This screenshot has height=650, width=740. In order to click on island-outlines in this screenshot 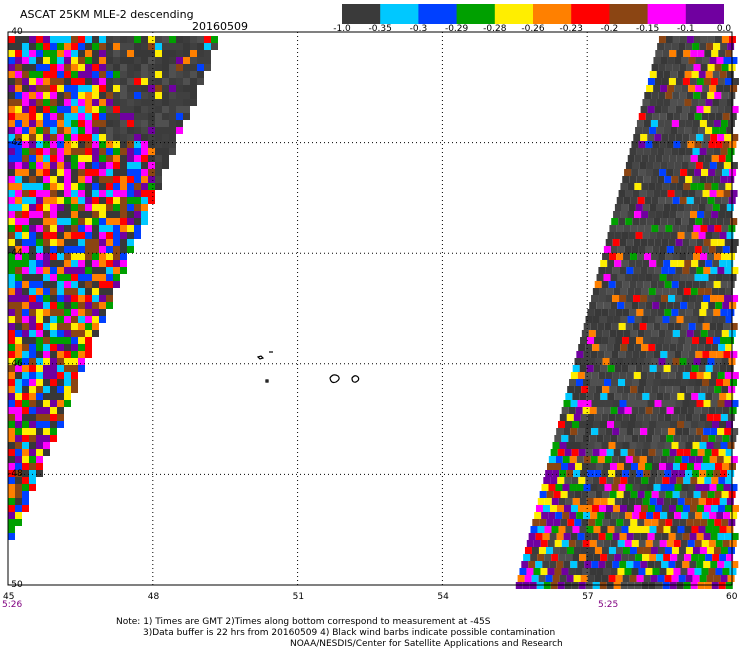, I will do `click(308, 367)`.